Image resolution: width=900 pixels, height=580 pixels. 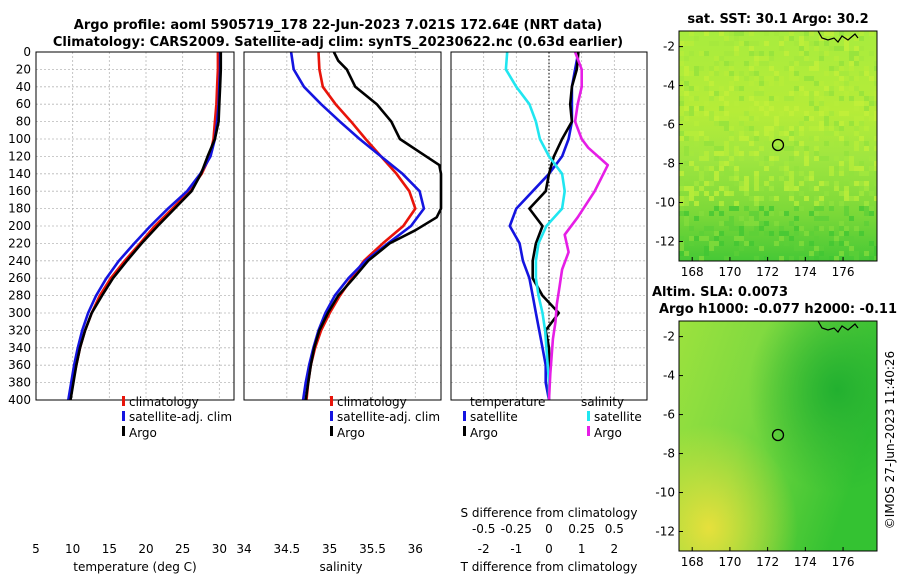 I want to click on pressure-tick-label: 80, so click(x=23, y=122).